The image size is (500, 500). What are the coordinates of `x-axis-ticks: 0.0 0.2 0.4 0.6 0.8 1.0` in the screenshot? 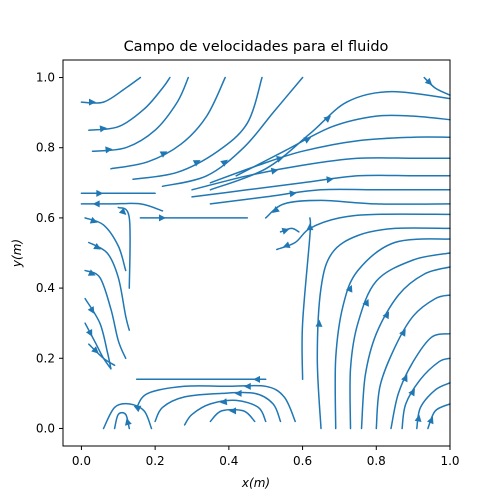 It's located at (266, 457).